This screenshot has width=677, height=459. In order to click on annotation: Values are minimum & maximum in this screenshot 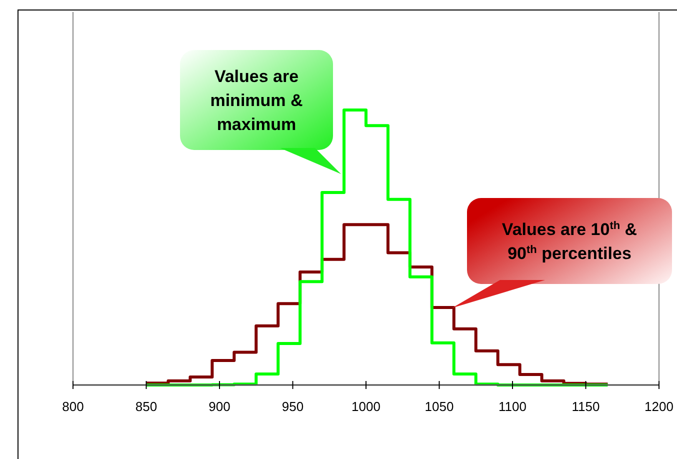, I will do `click(256, 100)`.